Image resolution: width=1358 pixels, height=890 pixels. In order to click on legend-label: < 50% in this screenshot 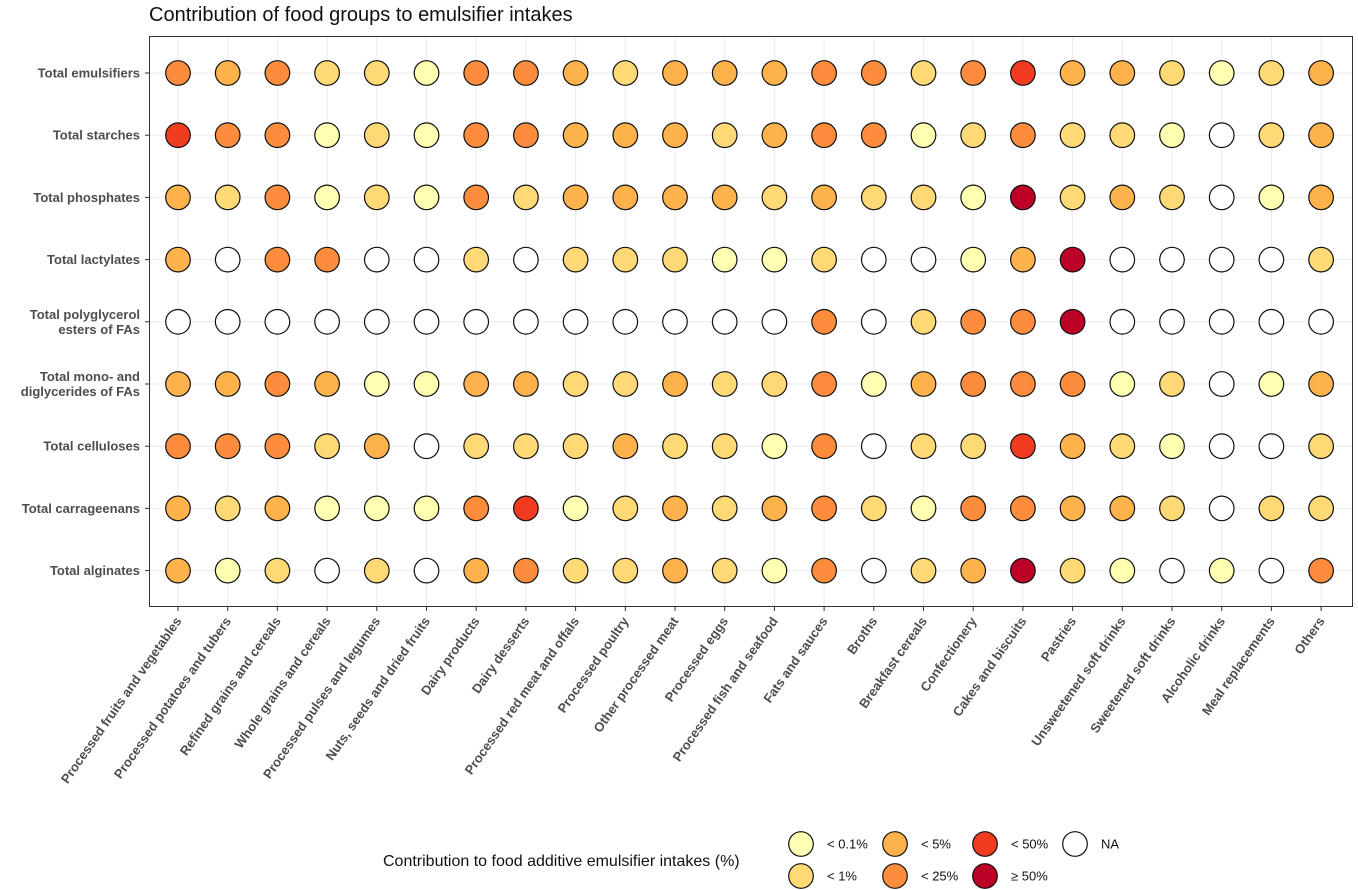, I will do `click(1030, 844)`.